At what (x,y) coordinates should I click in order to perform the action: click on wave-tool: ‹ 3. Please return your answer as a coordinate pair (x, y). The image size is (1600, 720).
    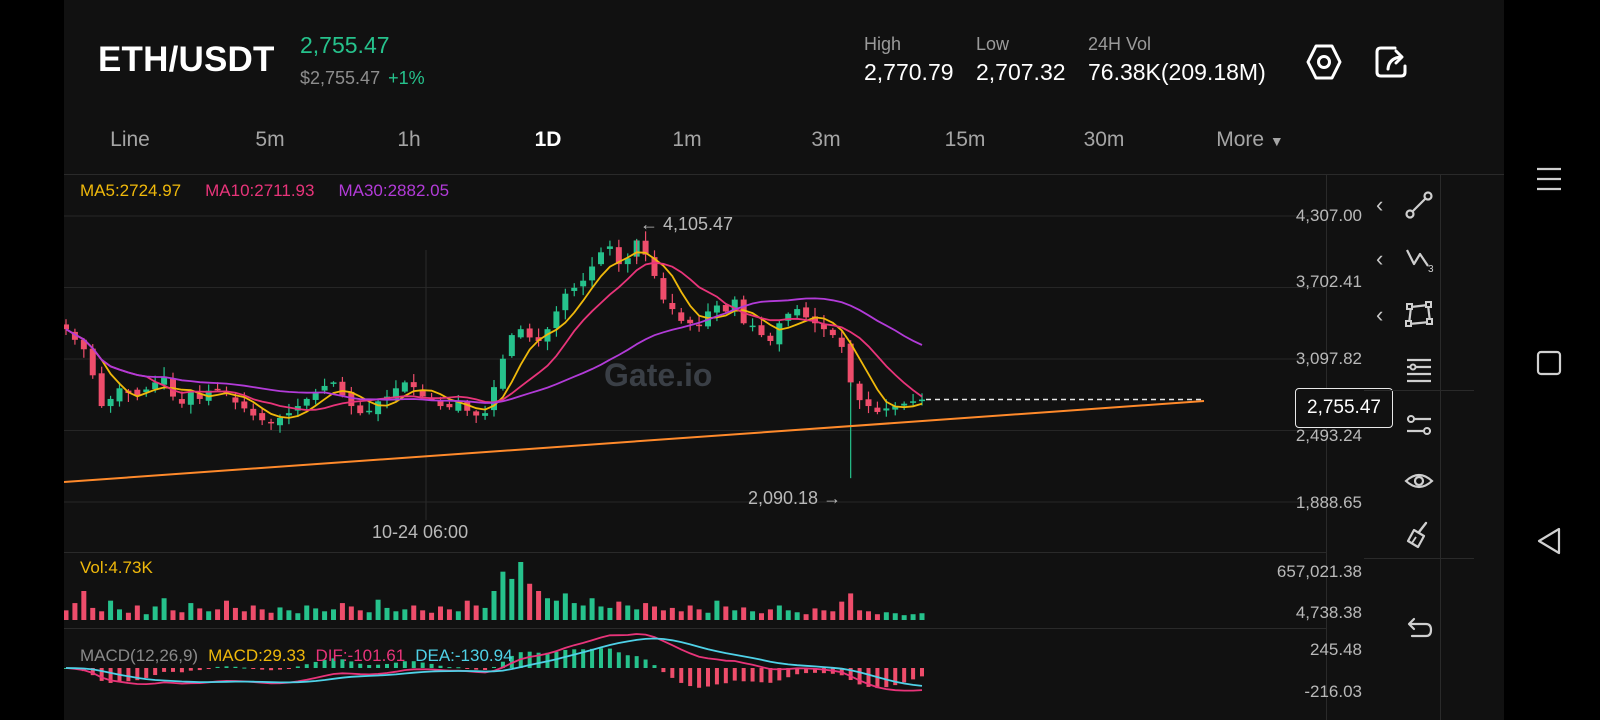
    Looking at the image, I should click on (1414, 258).